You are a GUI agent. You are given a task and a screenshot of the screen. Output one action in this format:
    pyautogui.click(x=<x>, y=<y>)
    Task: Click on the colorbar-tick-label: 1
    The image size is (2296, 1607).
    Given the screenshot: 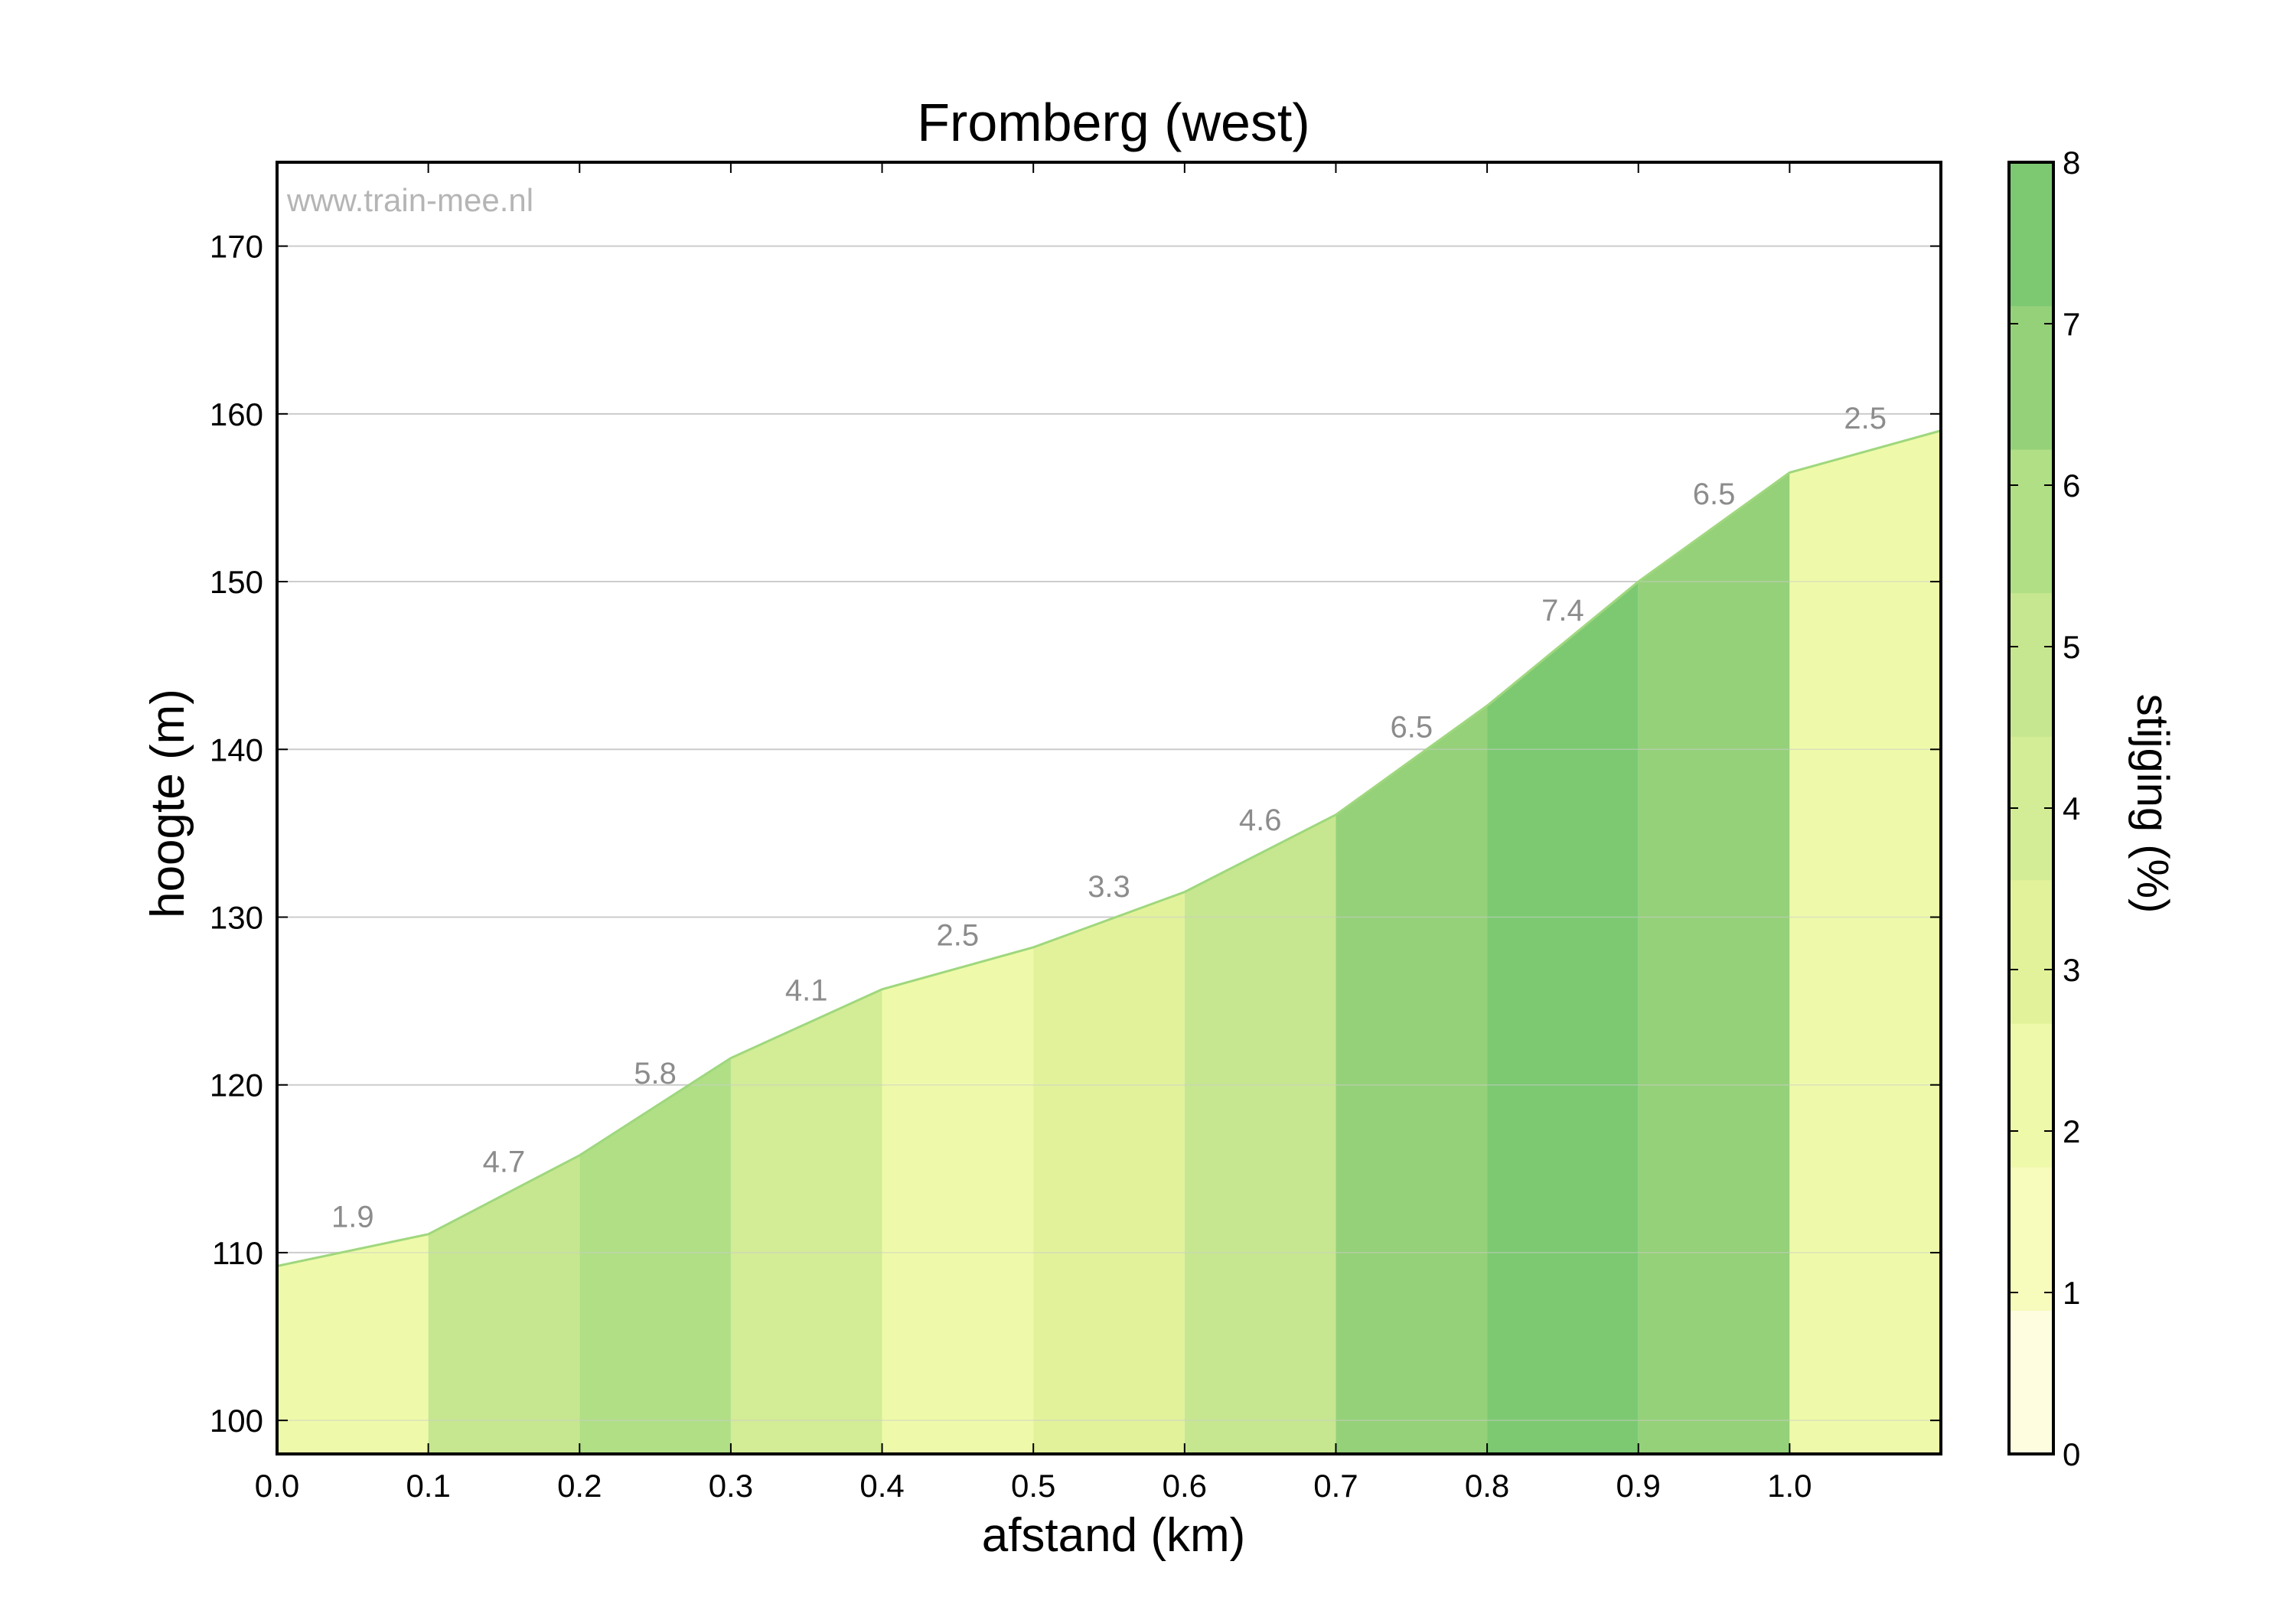 What is the action you would take?
    pyautogui.click(x=2071, y=1293)
    